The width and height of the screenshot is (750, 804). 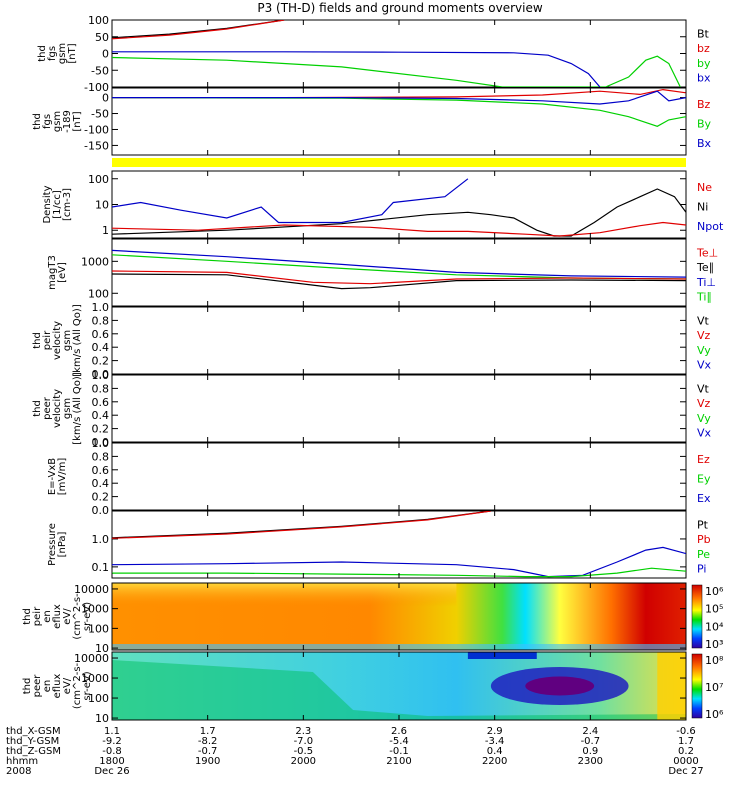 I want to click on bottom-column-value: 1.7, so click(x=208, y=731).